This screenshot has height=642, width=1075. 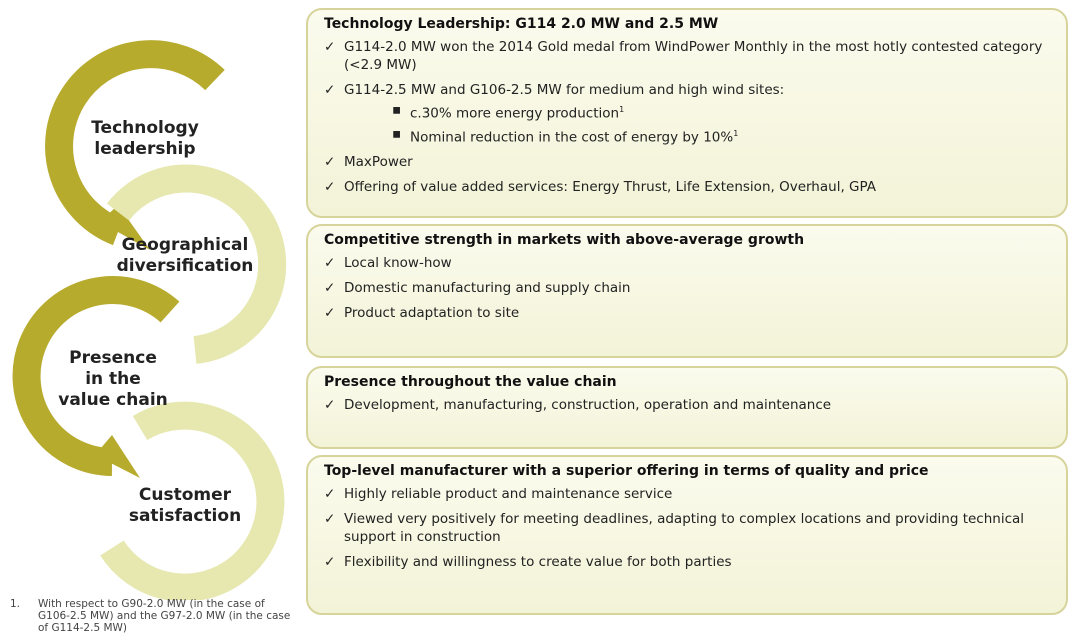 What do you see at coordinates (470, 382) in the screenshot?
I see `panel-title: Presence throughout the value chain` at bounding box center [470, 382].